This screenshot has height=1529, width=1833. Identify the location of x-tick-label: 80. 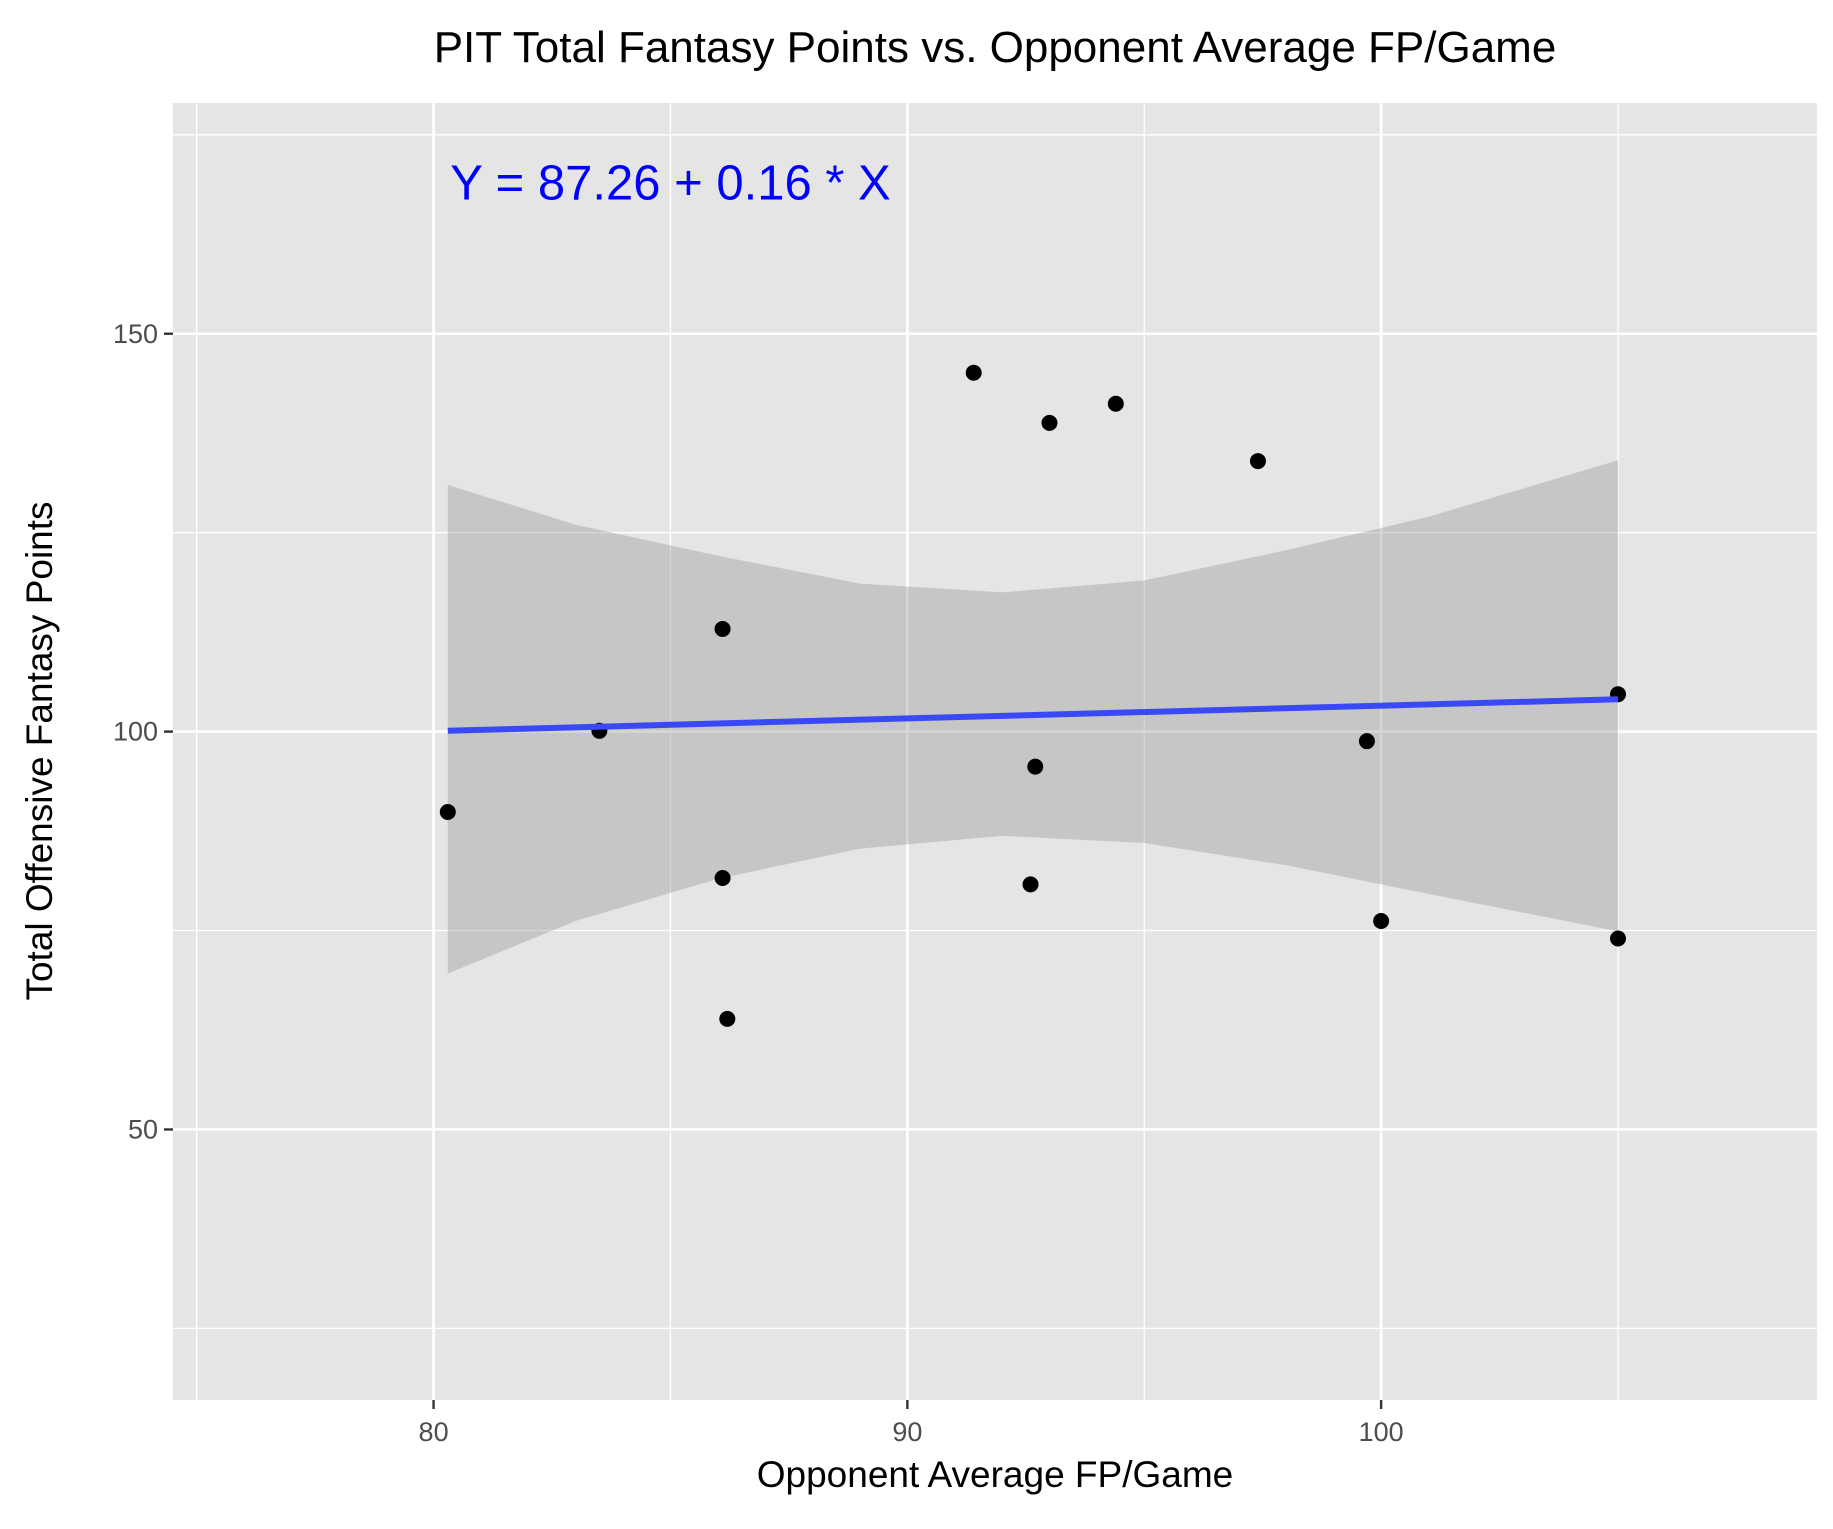
(434, 1432).